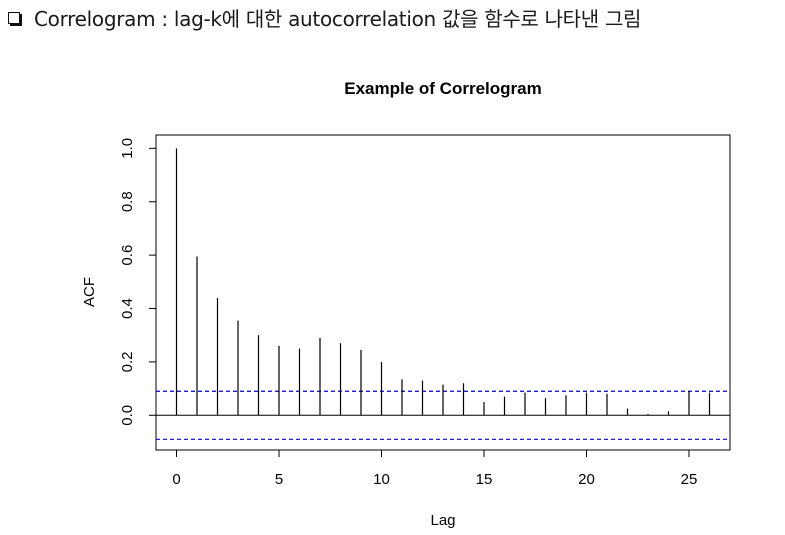 The height and width of the screenshot is (535, 785). What do you see at coordinates (127, 415) in the screenshot?
I see `y-tick-label: 0.0` at bounding box center [127, 415].